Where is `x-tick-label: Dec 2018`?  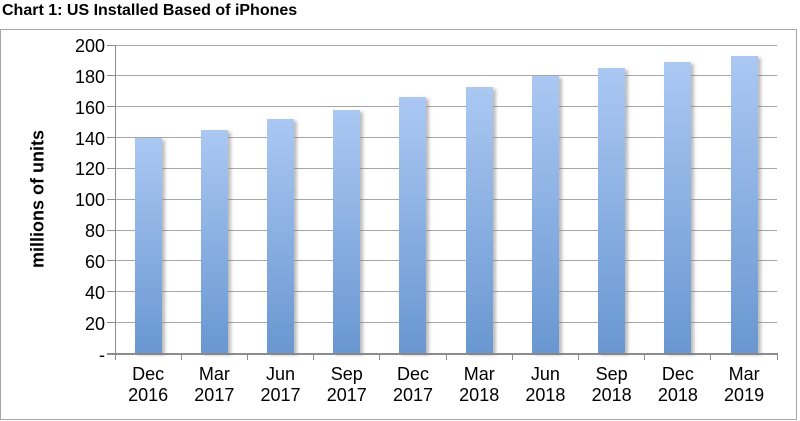
x-tick-label: Dec 2018 is located at coordinates (677, 384).